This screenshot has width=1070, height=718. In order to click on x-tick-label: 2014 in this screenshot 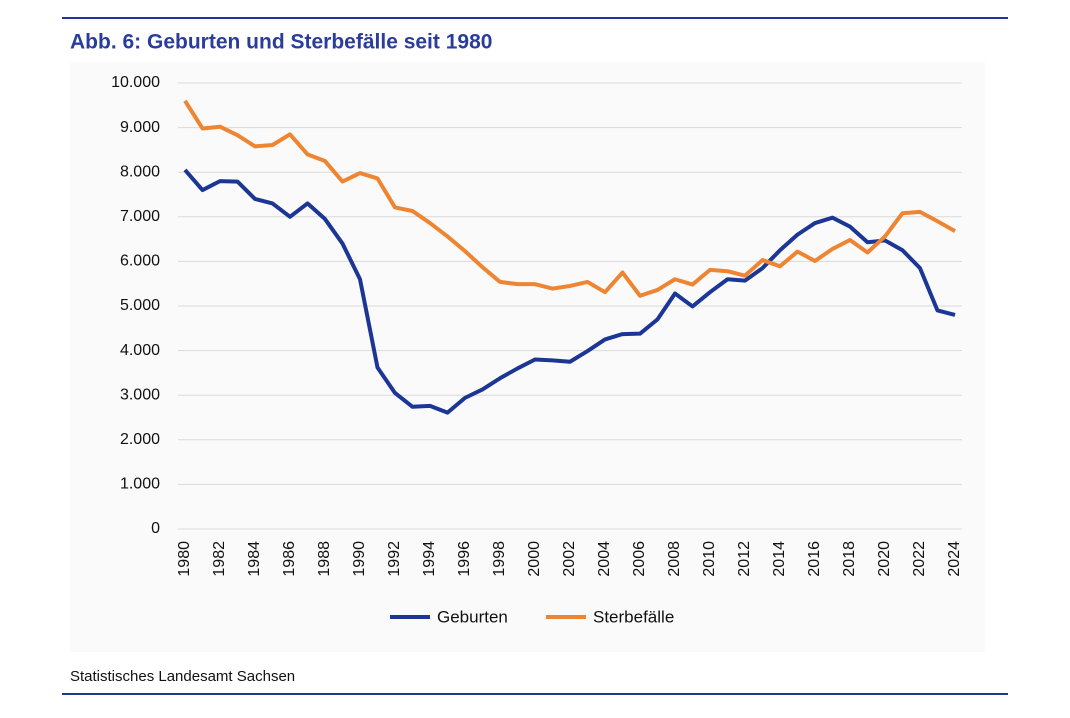, I will do `click(779, 559)`.